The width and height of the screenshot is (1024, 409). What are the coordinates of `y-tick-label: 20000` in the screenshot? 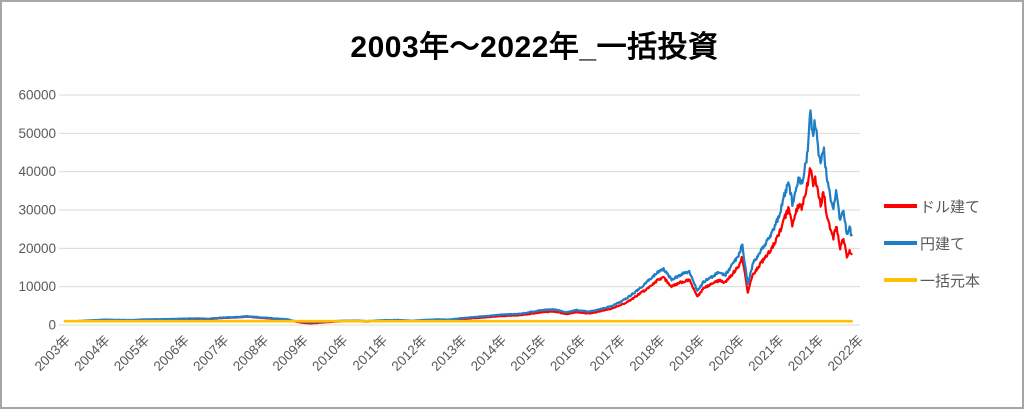 It's located at (37, 248).